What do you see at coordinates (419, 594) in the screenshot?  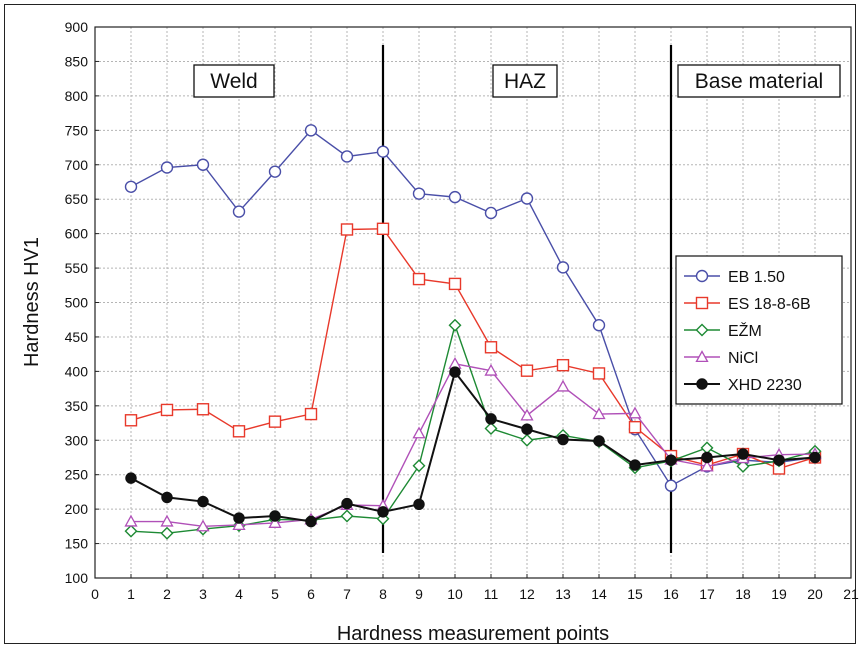 I see `x-tick-label: 9` at bounding box center [419, 594].